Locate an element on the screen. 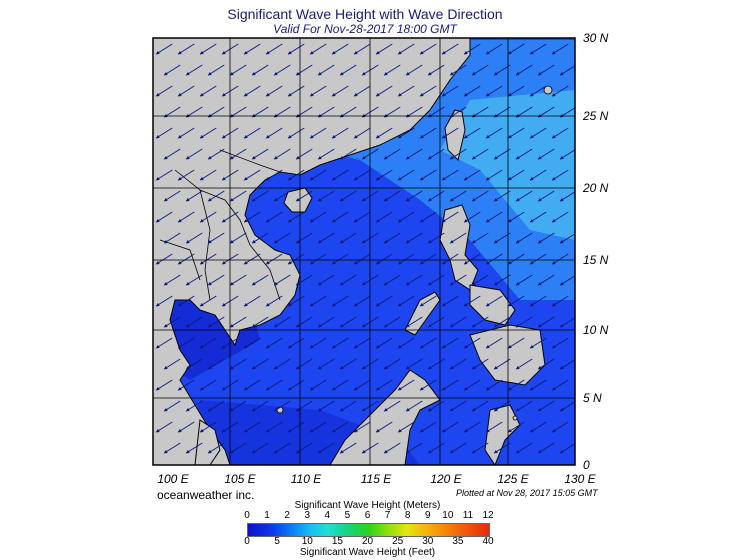  lon-label-130e: 130 E is located at coordinates (580, 479).